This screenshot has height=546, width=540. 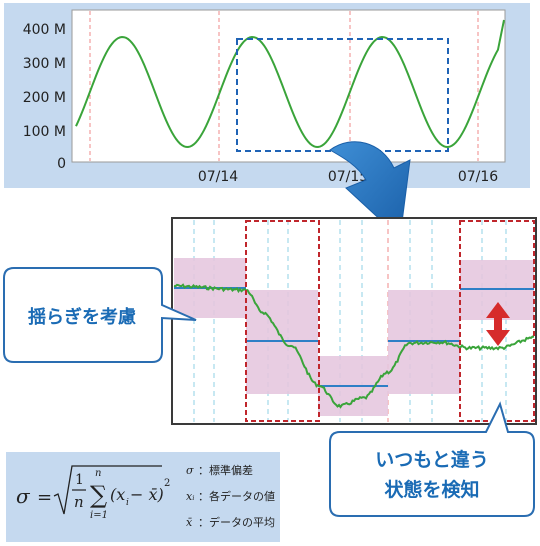 I want to click on legend-text: ：標準偏差, so click(x=225, y=470).